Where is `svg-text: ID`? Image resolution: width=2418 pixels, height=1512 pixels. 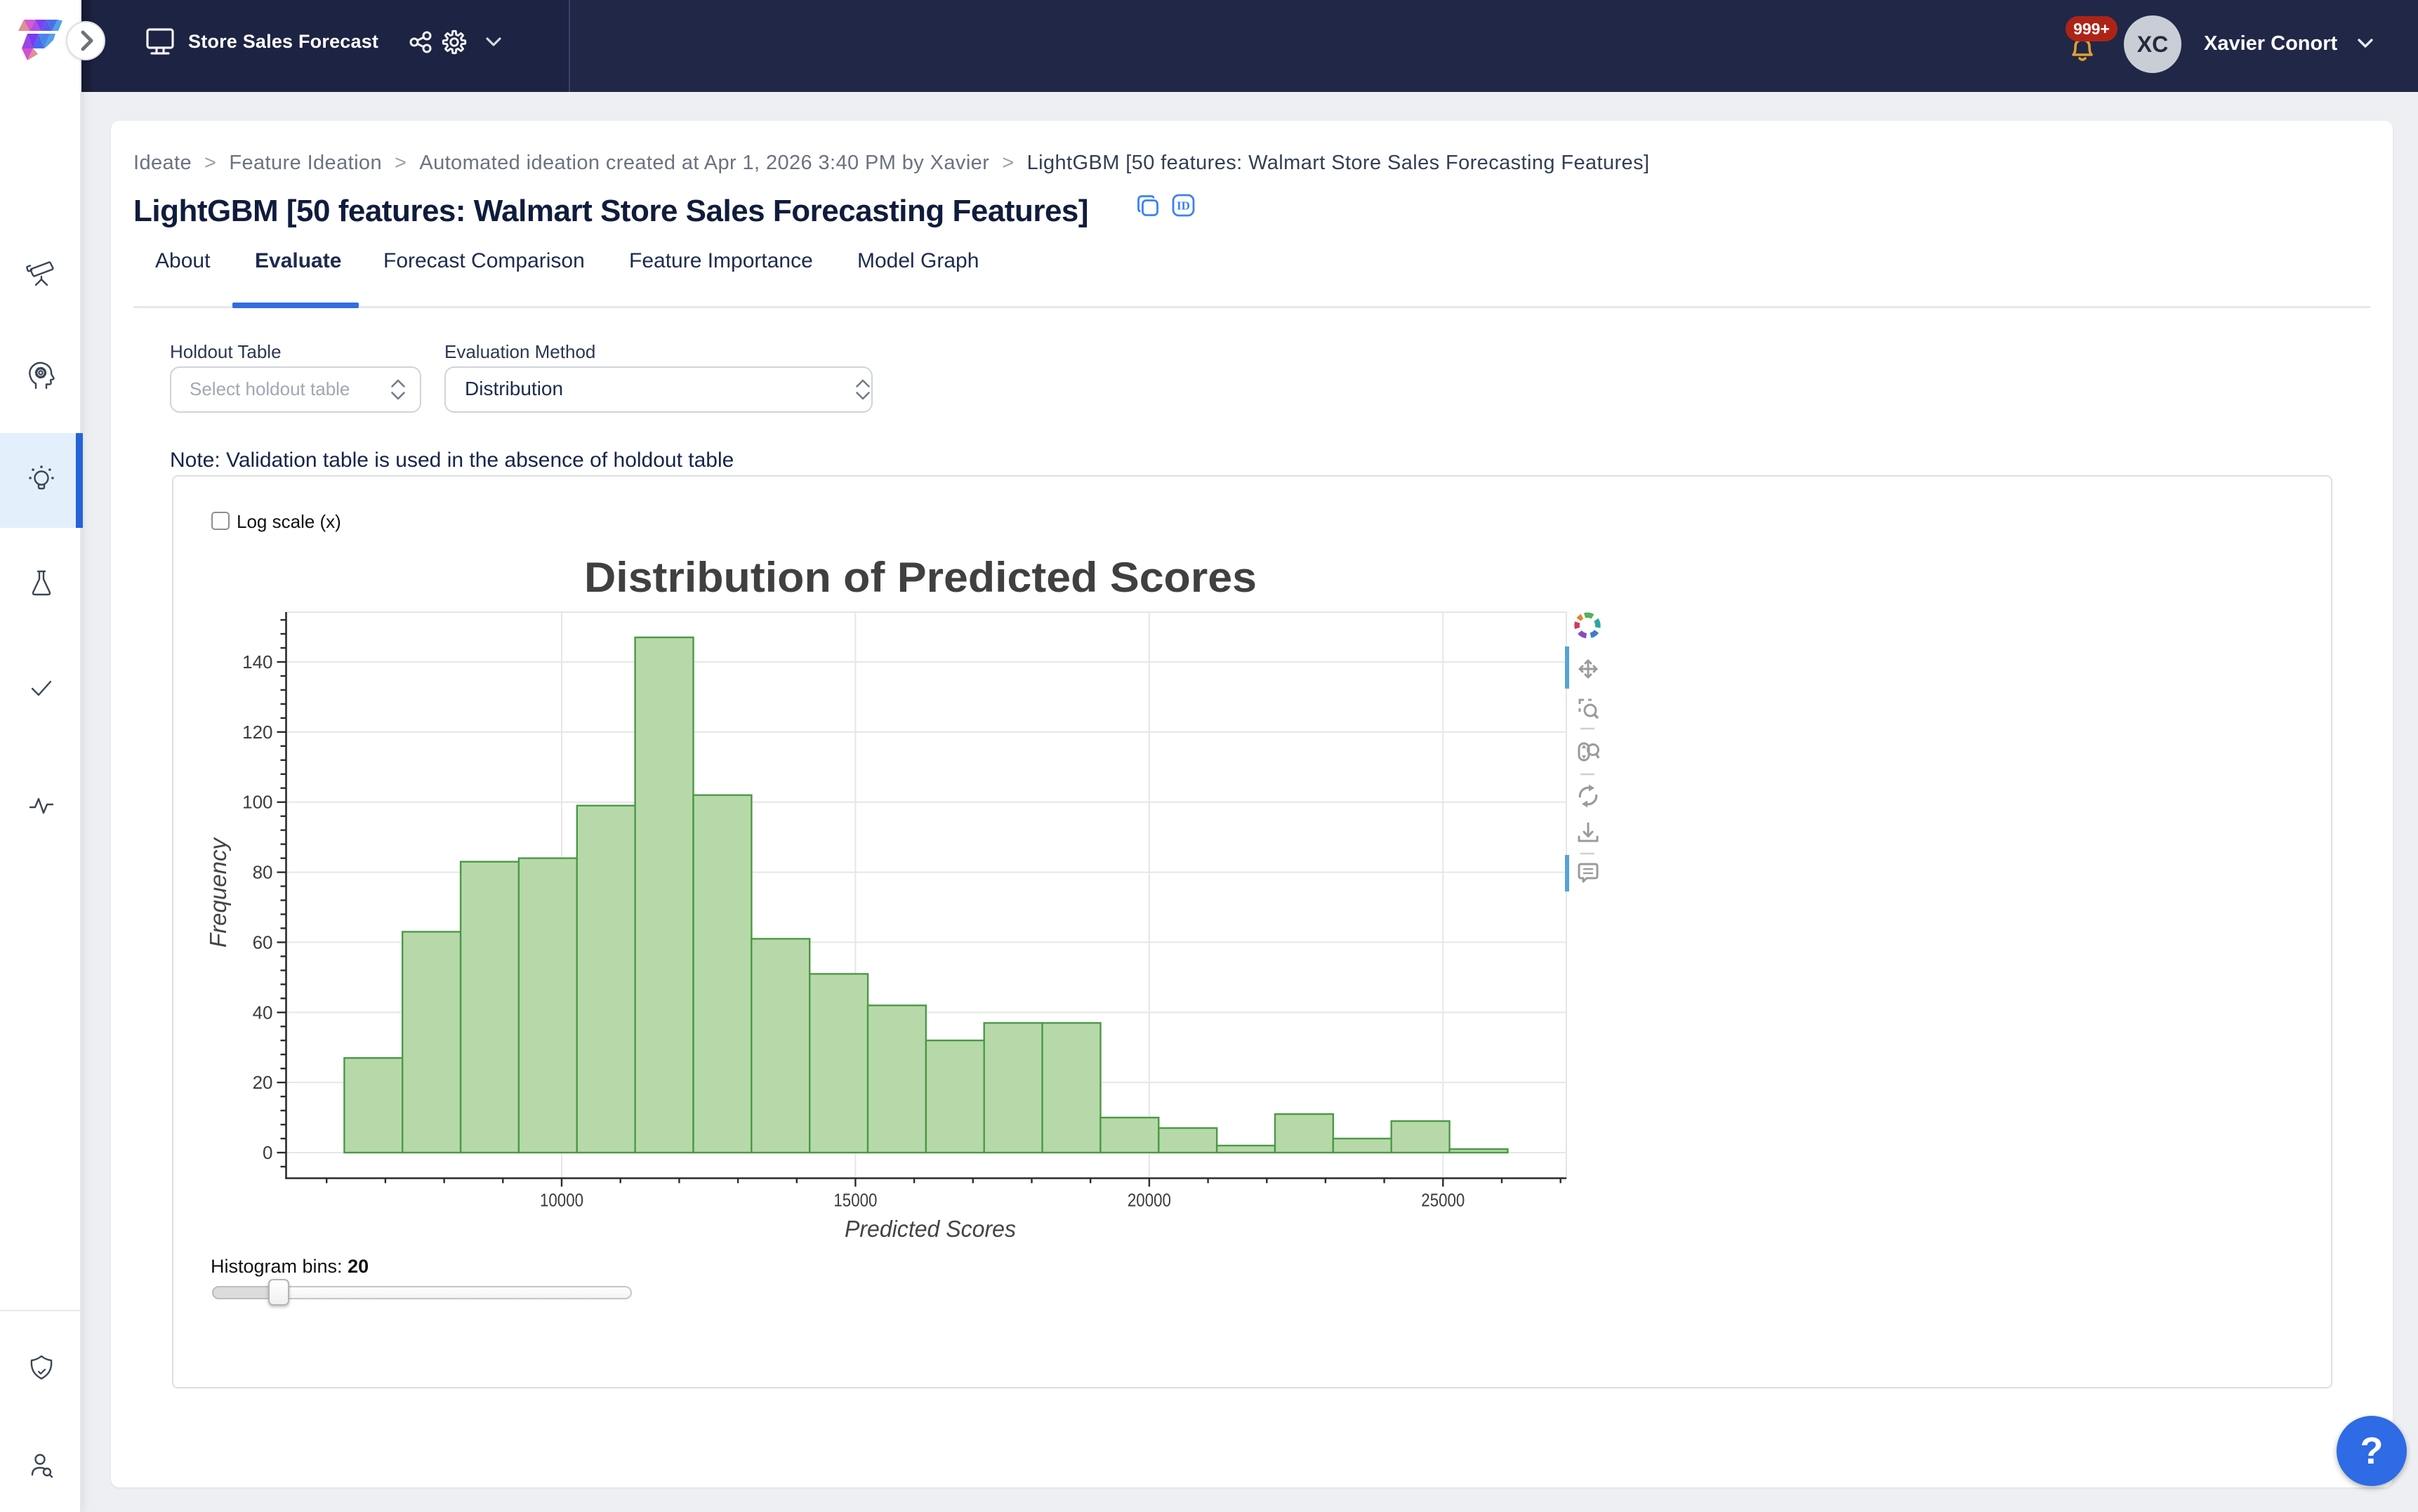 svg-text: ID is located at coordinates (1183, 206).